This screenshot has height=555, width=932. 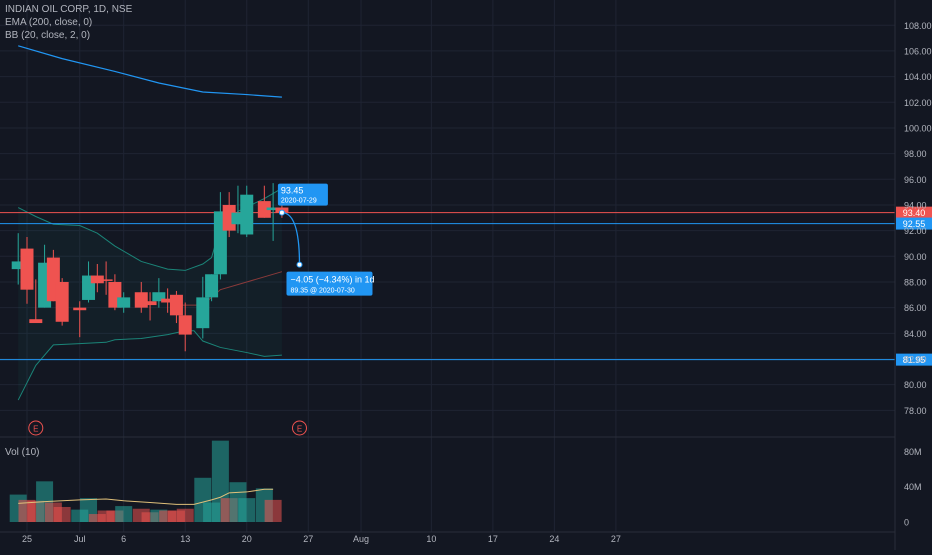 I want to click on volume-bars, so click(x=145, y=481).